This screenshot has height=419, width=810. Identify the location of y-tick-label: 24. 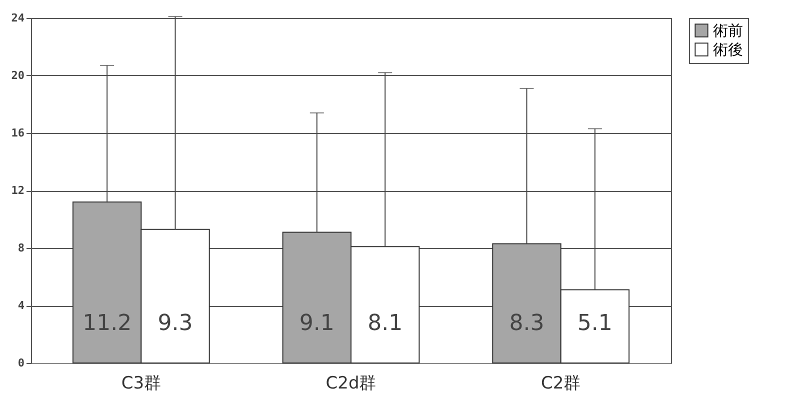
(18, 18).